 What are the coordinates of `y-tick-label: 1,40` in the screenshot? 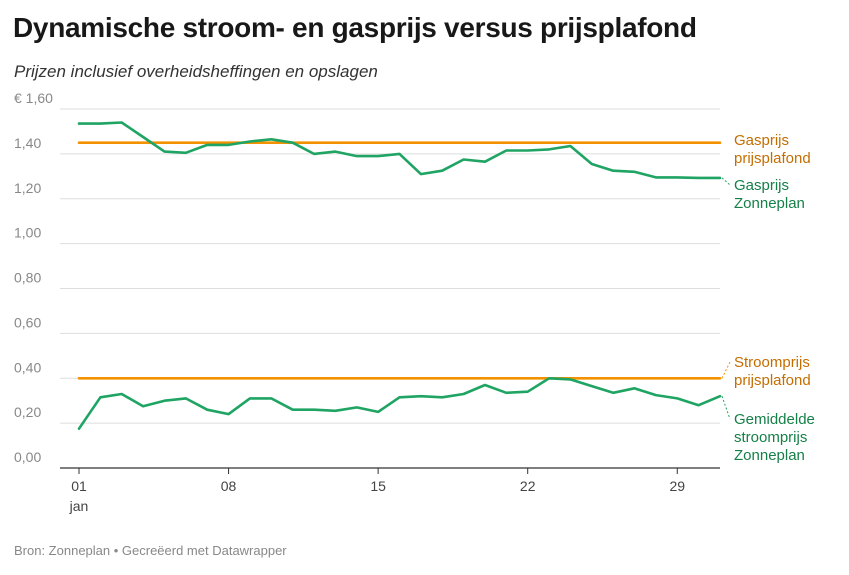 It's located at (27, 143).